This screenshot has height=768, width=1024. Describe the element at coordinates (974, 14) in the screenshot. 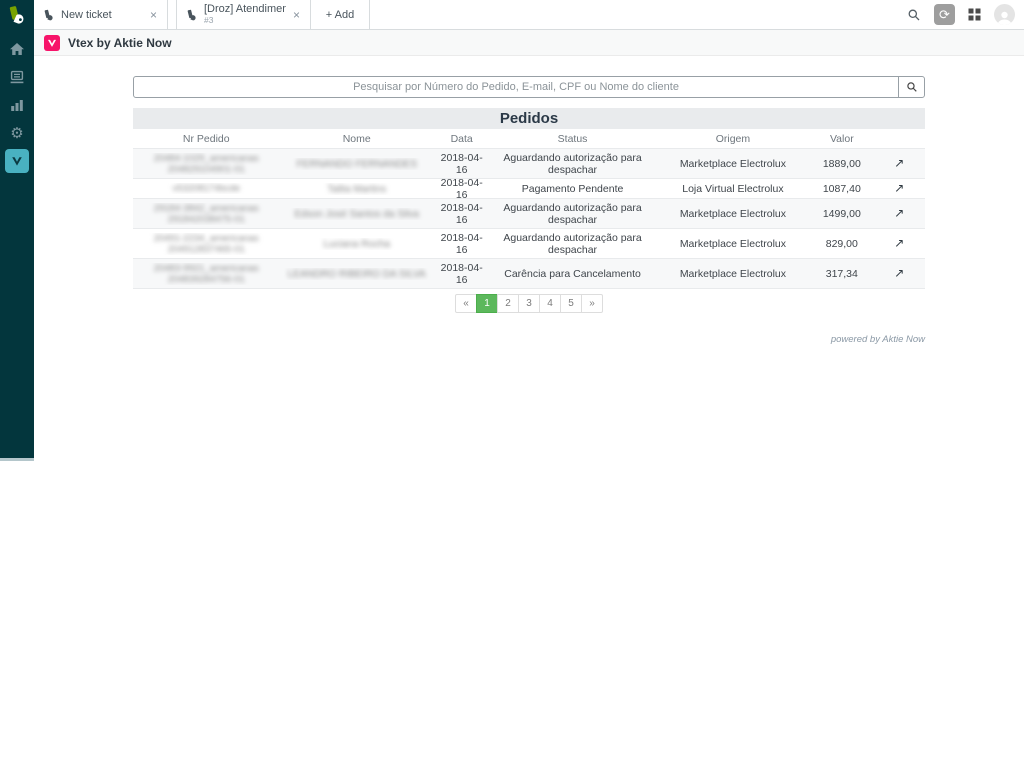

I see `apps-grid-icon` at that location.